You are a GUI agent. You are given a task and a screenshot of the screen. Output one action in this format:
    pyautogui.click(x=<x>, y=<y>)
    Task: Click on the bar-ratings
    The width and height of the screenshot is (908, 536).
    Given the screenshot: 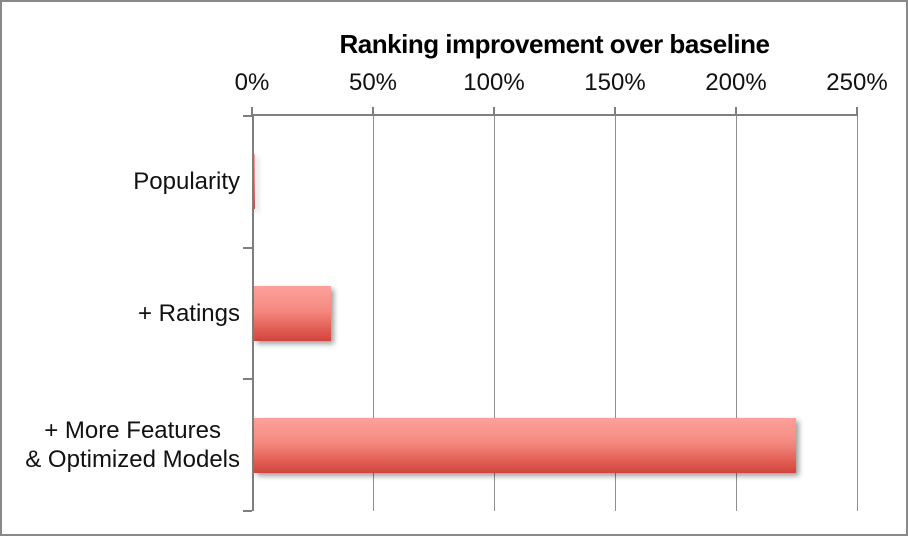 What is the action you would take?
    pyautogui.click(x=293, y=313)
    